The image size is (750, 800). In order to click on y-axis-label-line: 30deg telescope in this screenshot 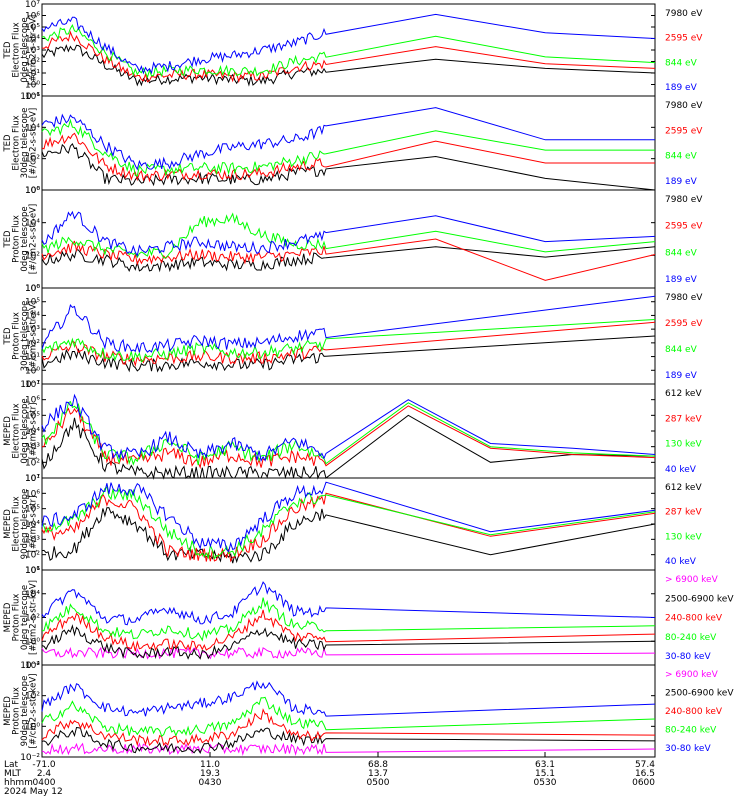, I will do `click(25, 143)`.